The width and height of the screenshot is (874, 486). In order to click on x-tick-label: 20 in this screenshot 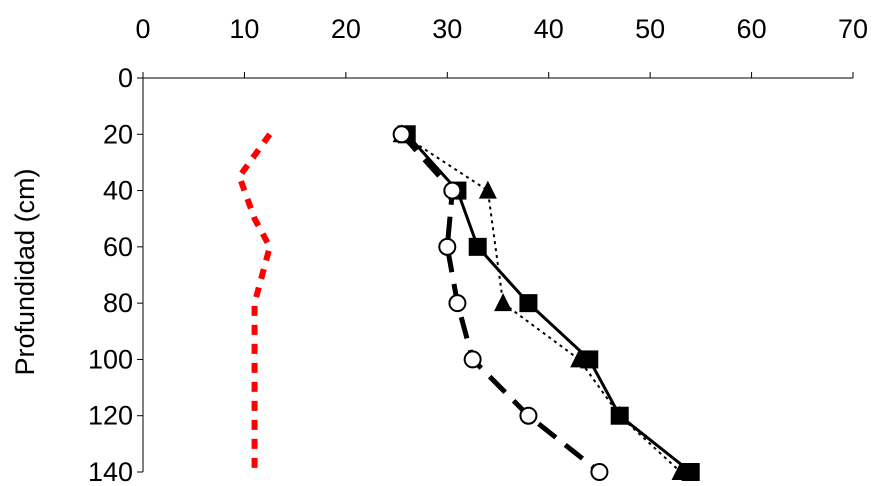, I will do `click(346, 29)`.